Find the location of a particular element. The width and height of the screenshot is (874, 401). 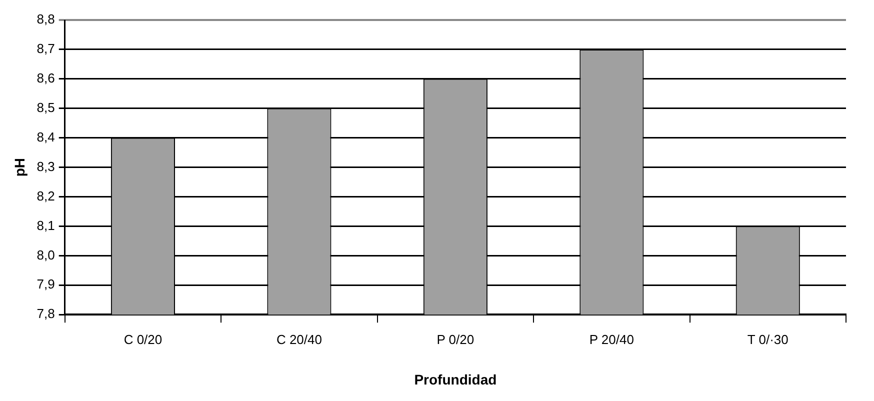

y-tick-label: 8,0 is located at coordinates (45, 254).